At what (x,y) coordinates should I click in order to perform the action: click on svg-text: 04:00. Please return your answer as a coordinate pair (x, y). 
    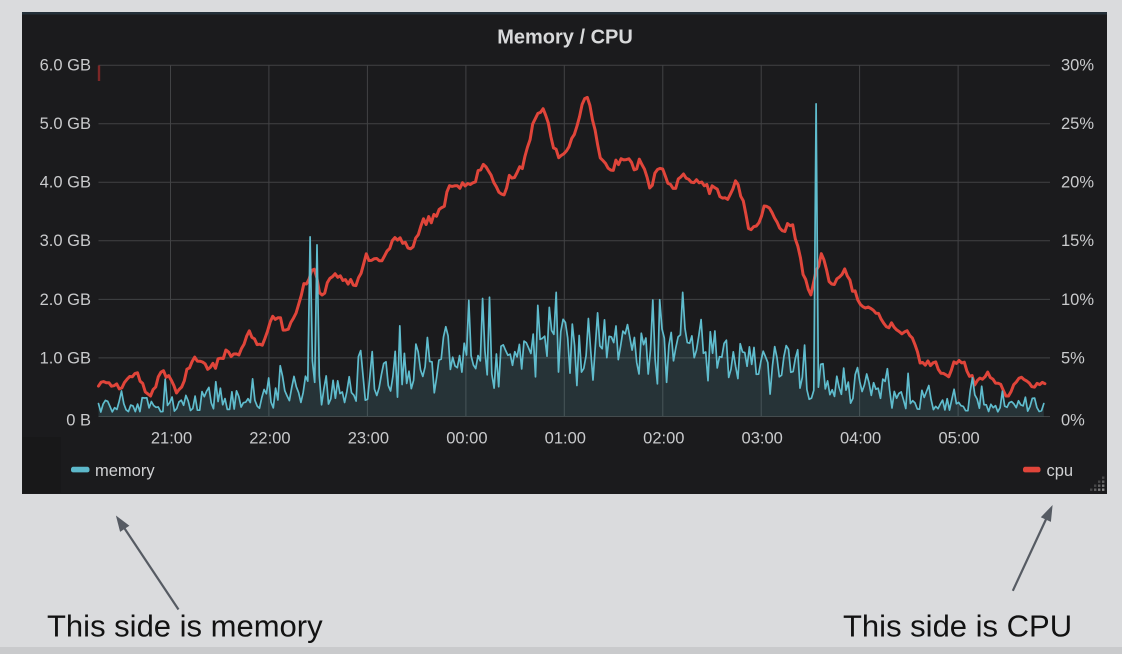
    Looking at the image, I should click on (860, 439).